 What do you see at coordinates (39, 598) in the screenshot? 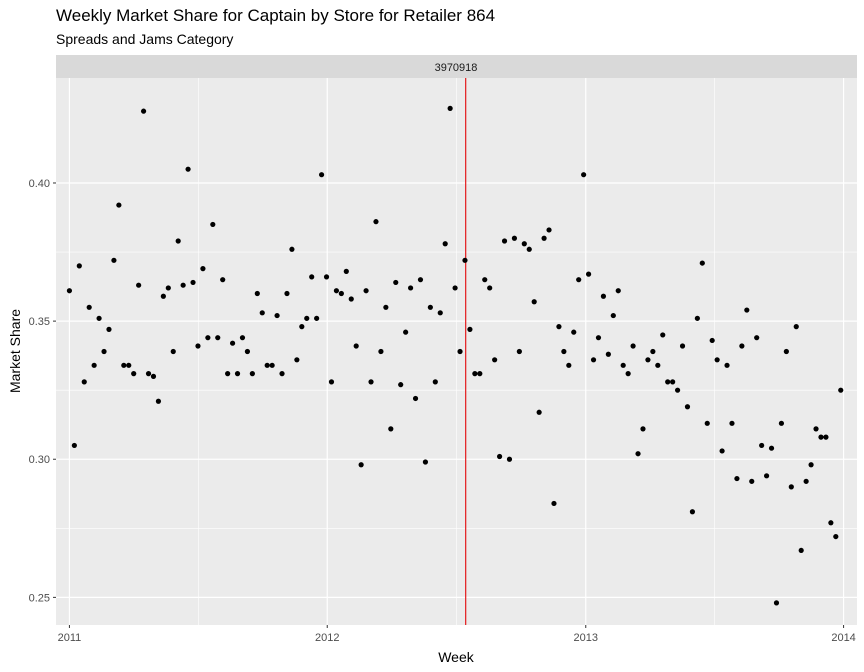
I see `y-tick-label: 0.25` at bounding box center [39, 598].